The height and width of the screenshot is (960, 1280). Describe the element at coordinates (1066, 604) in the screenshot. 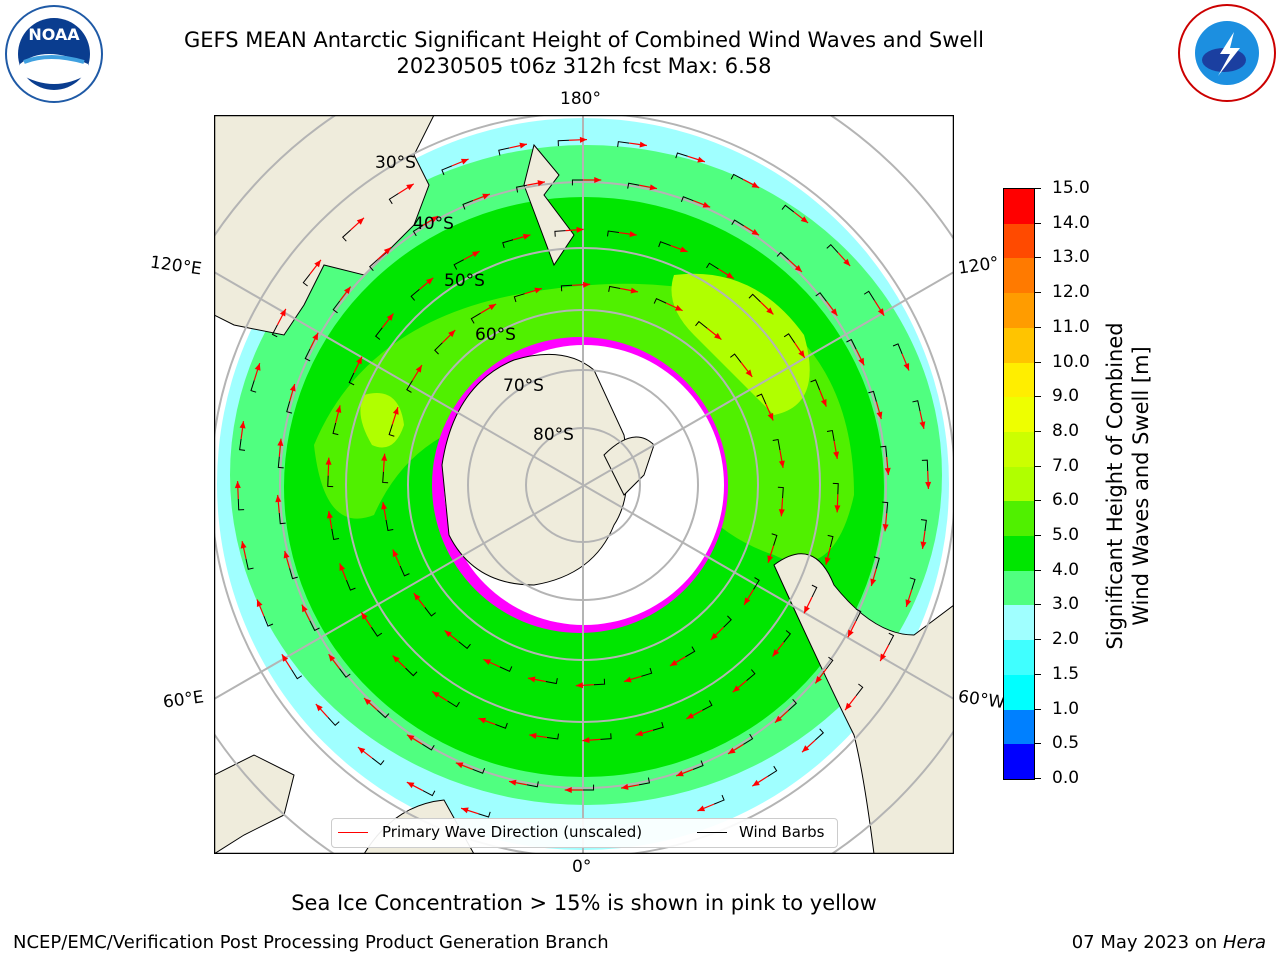

I see `colorbar-tick-label: 3.0` at that location.